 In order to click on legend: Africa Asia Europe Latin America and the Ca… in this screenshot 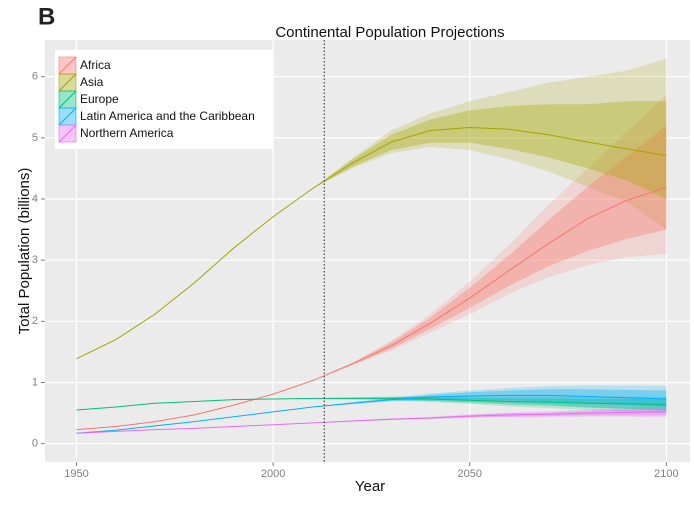, I will do `click(164, 99)`.